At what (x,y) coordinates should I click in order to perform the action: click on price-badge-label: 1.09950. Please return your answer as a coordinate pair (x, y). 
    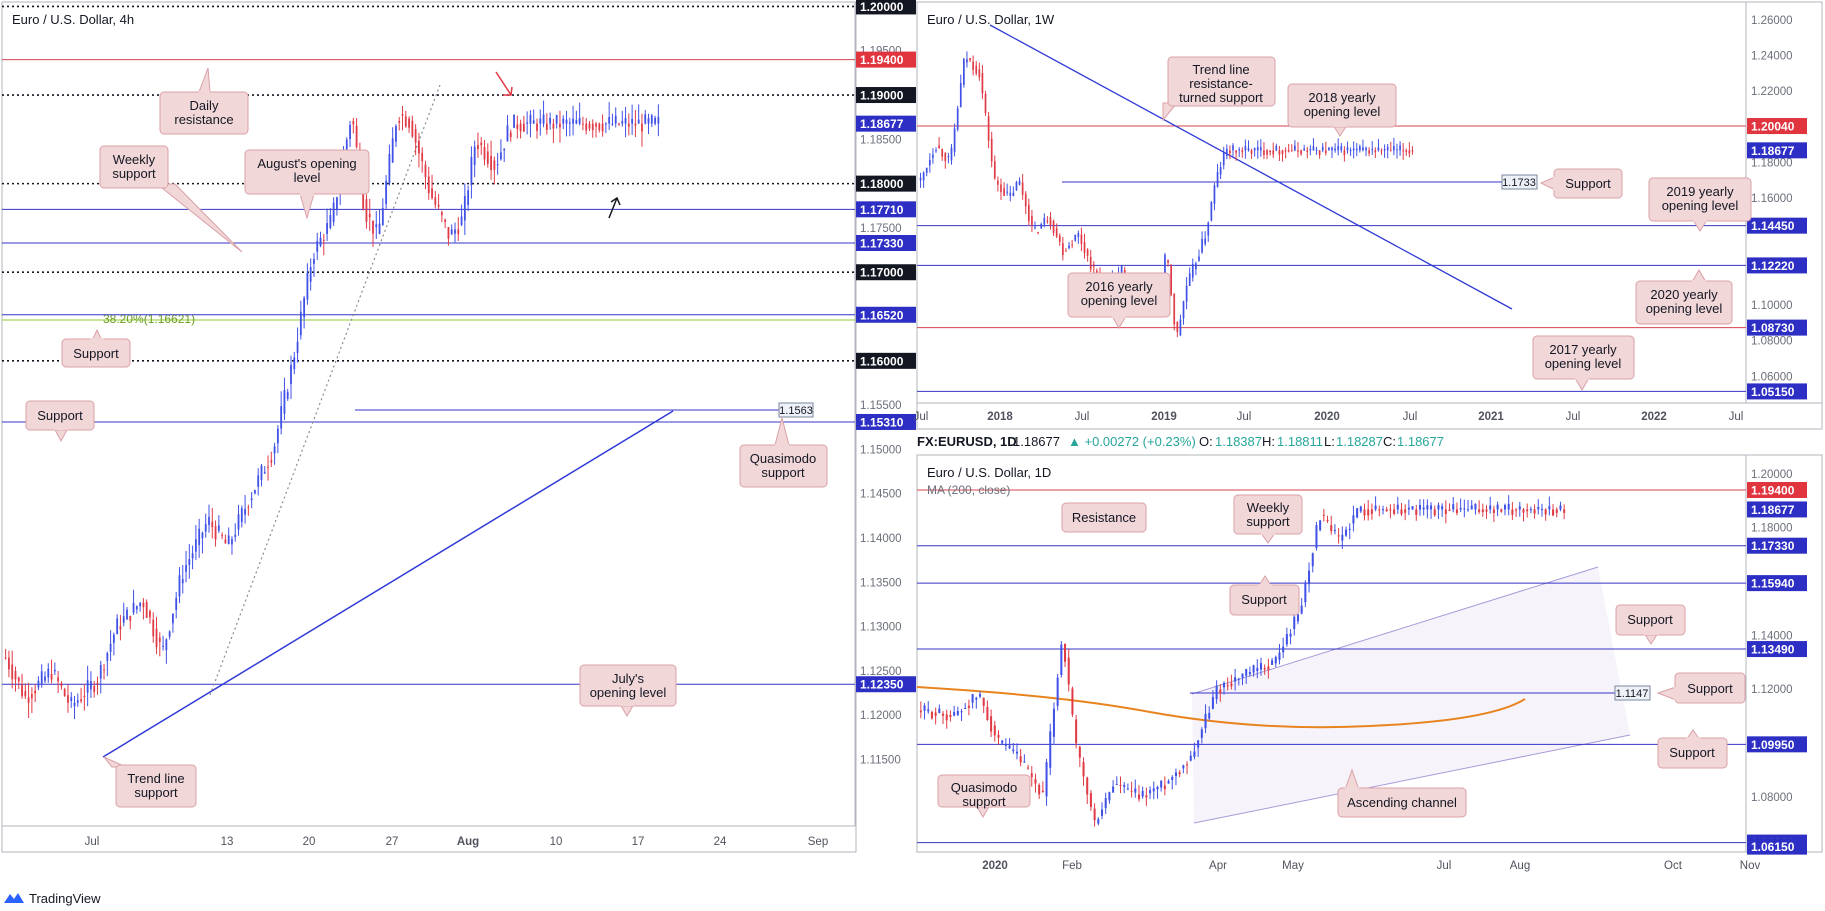
    Looking at the image, I should click on (1773, 745).